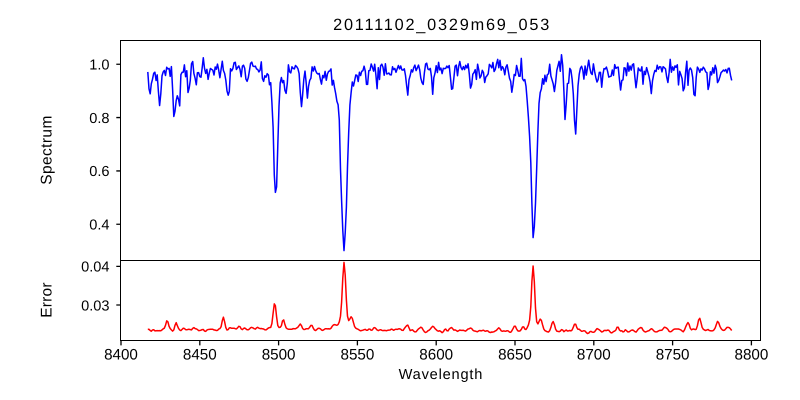 The width and height of the screenshot is (800, 400). I want to click on svg-text: 0.04, so click(95, 268).